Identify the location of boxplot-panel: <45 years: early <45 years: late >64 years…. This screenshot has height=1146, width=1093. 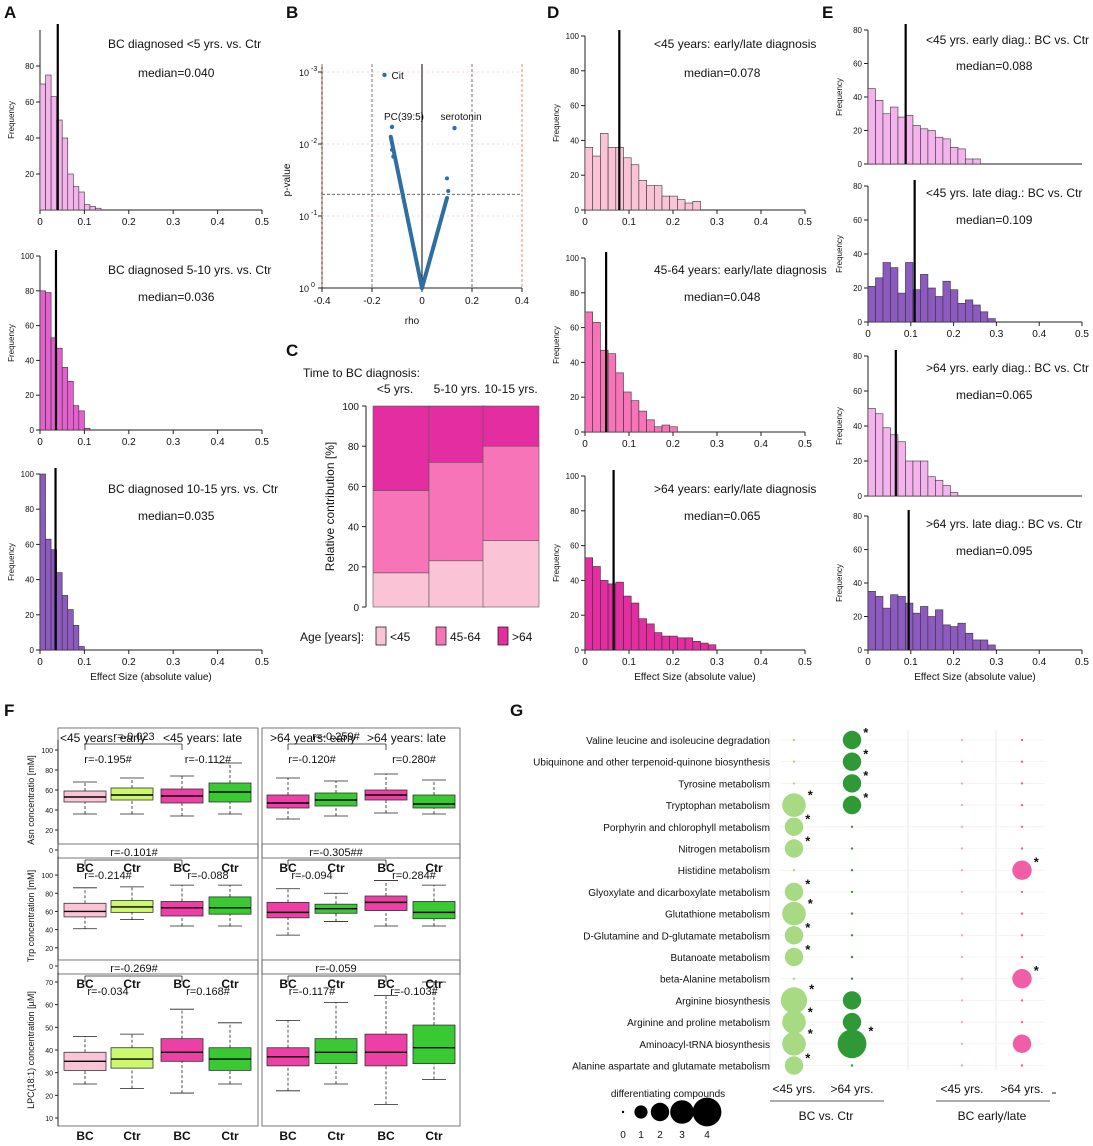
(243, 935).